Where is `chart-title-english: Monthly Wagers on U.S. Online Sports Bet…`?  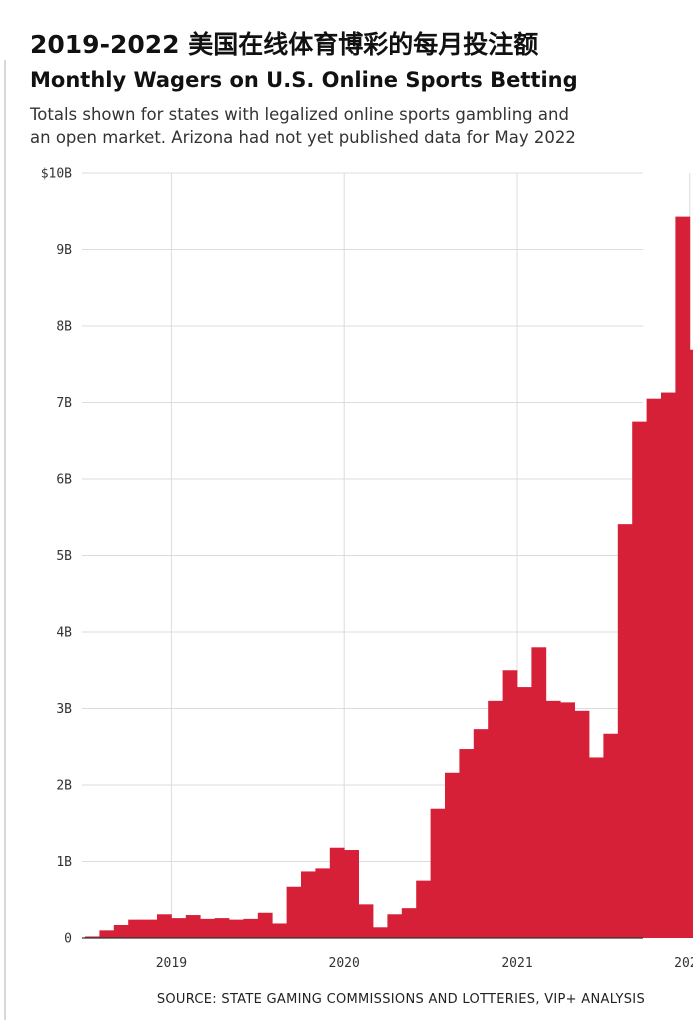 chart-title-english: Monthly Wagers on U.S. Online Sports Bet… is located at coordinates (304, 80).